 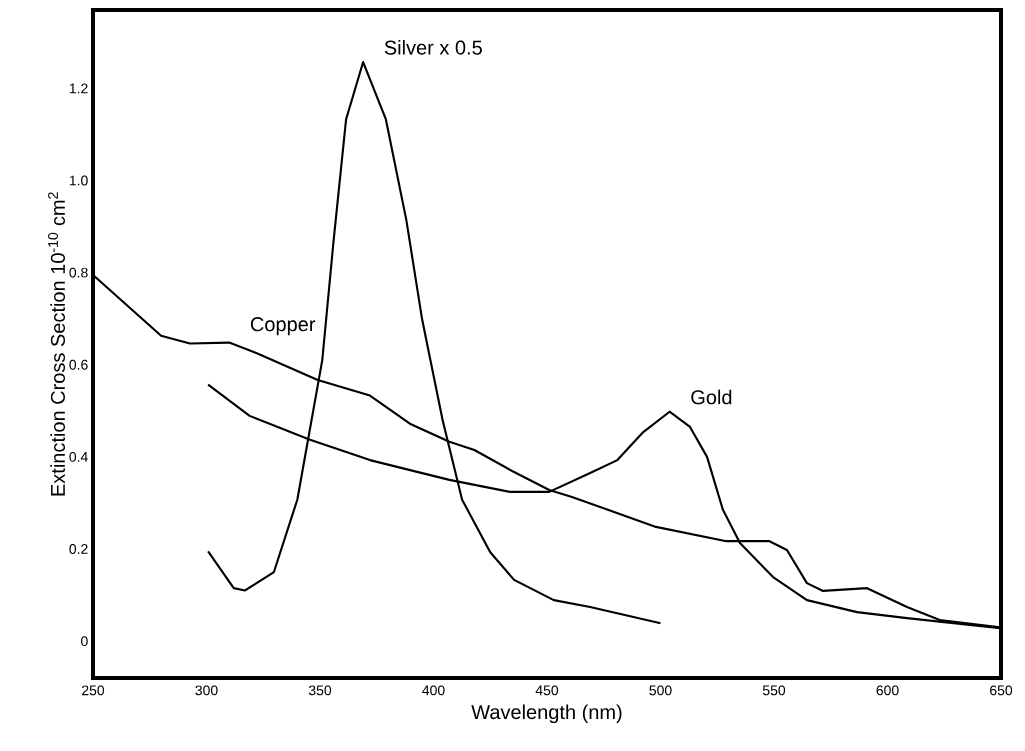 I want to click on x-axis-title: Wavelength (nm), so click(x=546, y=714).